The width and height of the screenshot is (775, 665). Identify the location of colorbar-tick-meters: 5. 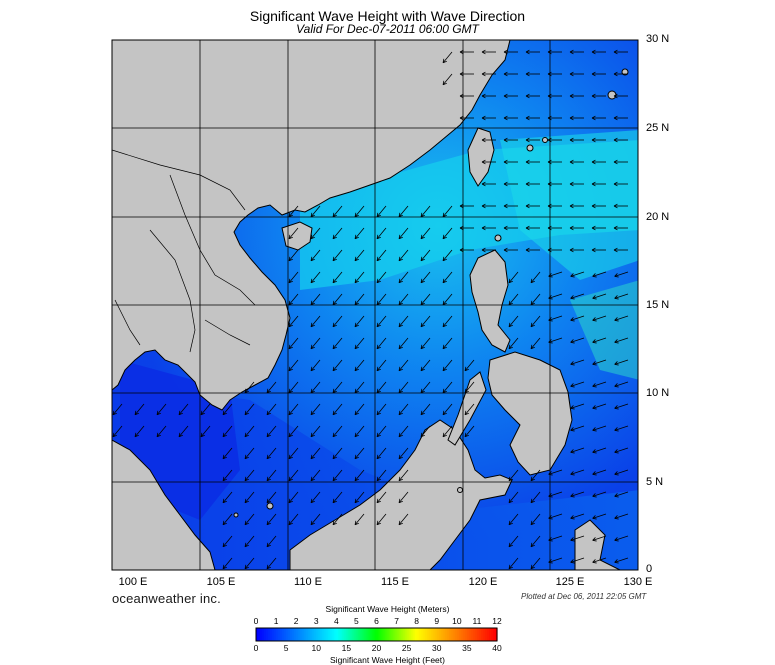
(356, 621).